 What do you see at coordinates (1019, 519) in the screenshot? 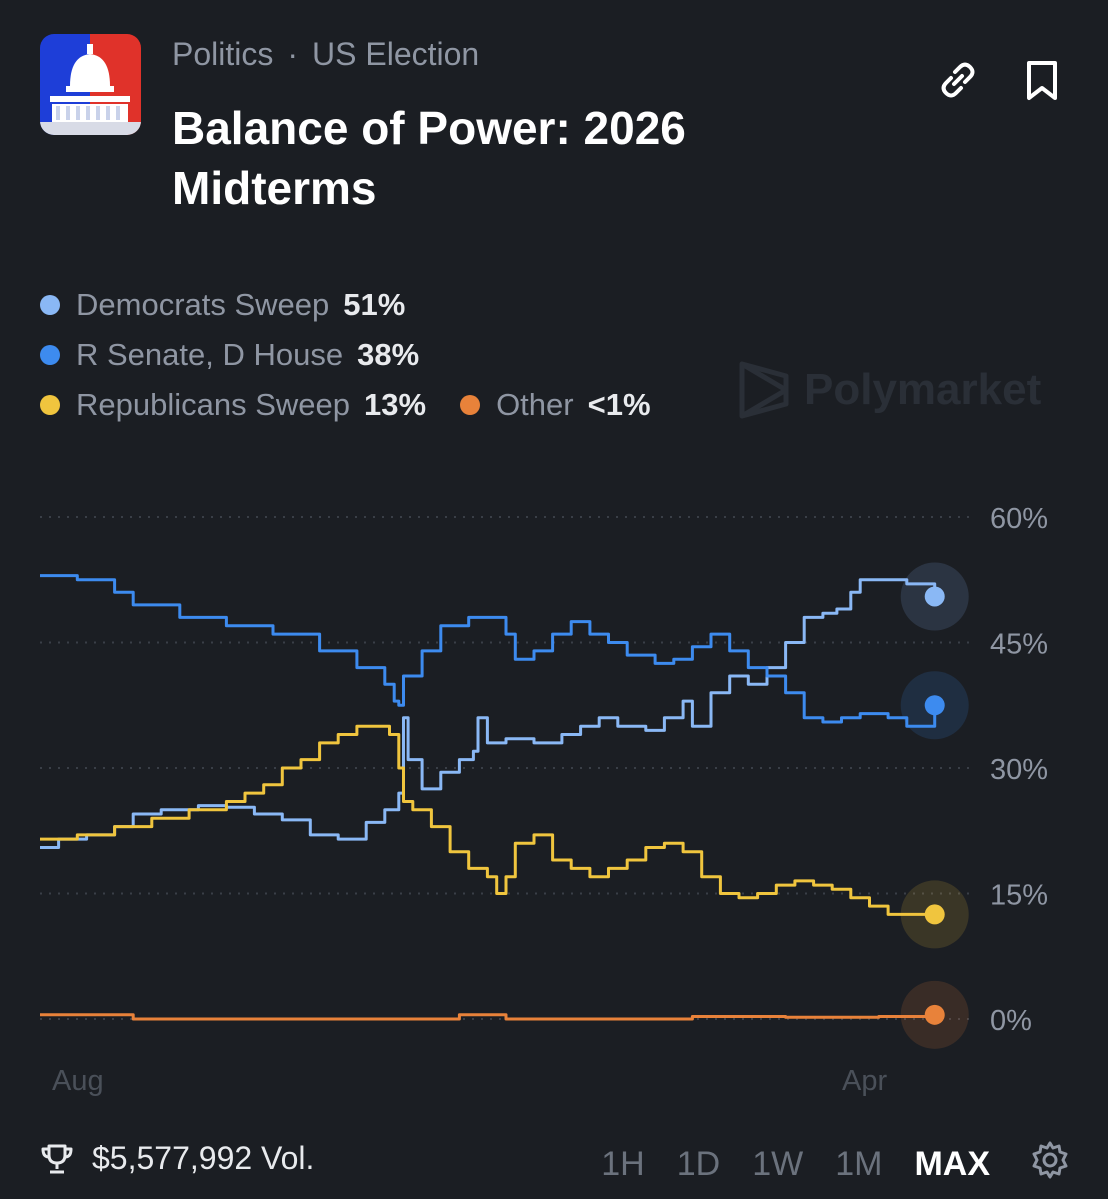
I see `y-tick-label: 60%` at bounding box center [1019, 519].